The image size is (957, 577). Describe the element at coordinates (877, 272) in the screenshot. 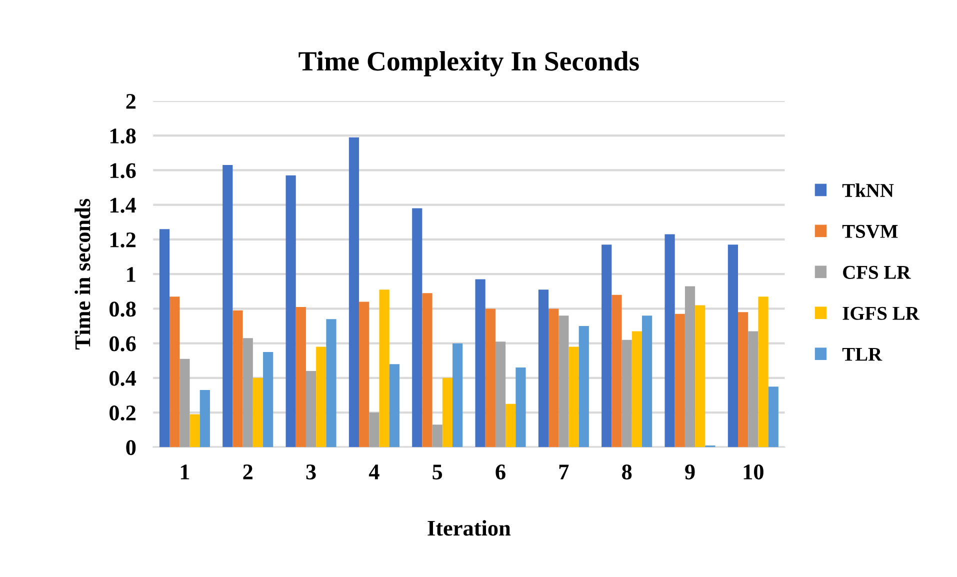

I see `legend-label: CFS LR` at that location.